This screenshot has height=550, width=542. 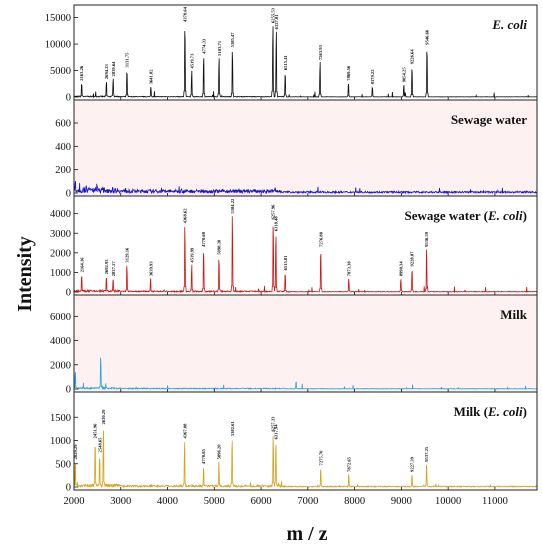 I want to click on peak-label: 9537.25, so click(x=426, y=454).